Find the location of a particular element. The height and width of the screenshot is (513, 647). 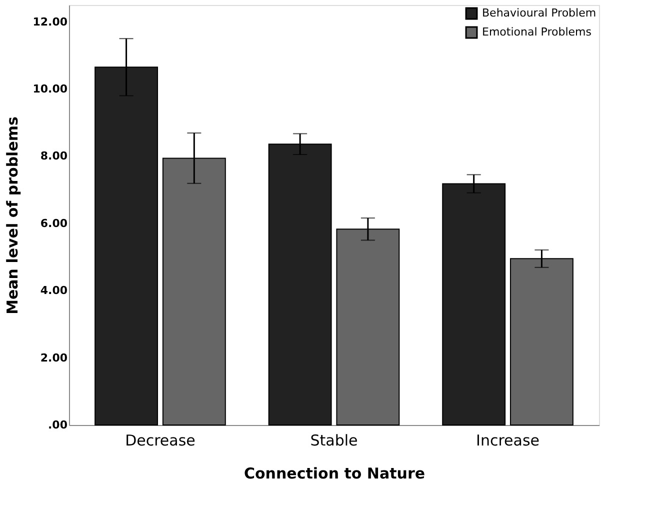

y-axis-title: Mean level of problems is located at coordinates (13, 215).